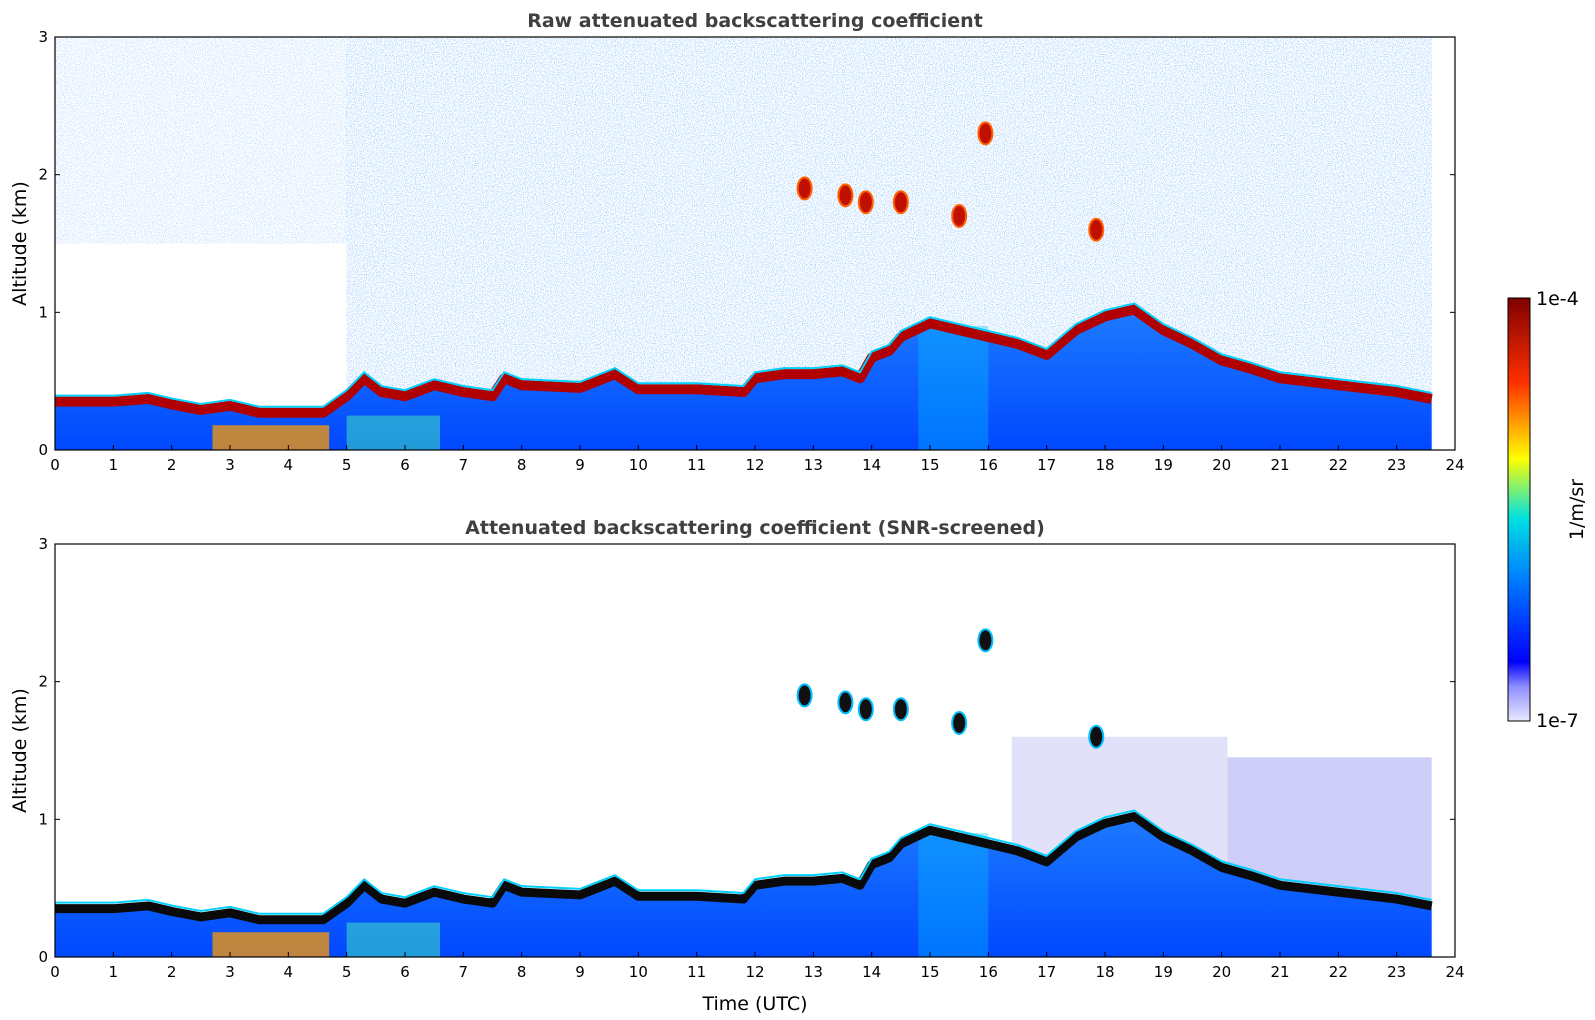  What do you see at coordinates (43, 37) in the screenshot?
I see `y-tick-label: 3` at bounding box center [43, 37].